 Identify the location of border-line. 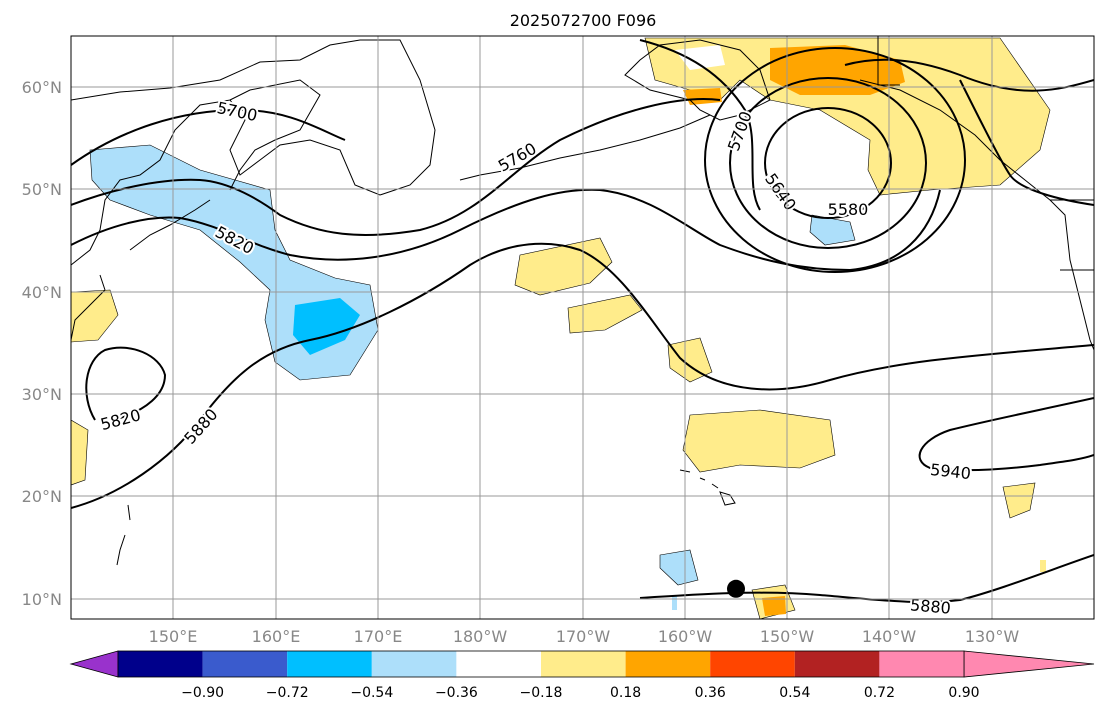
(985, 153).